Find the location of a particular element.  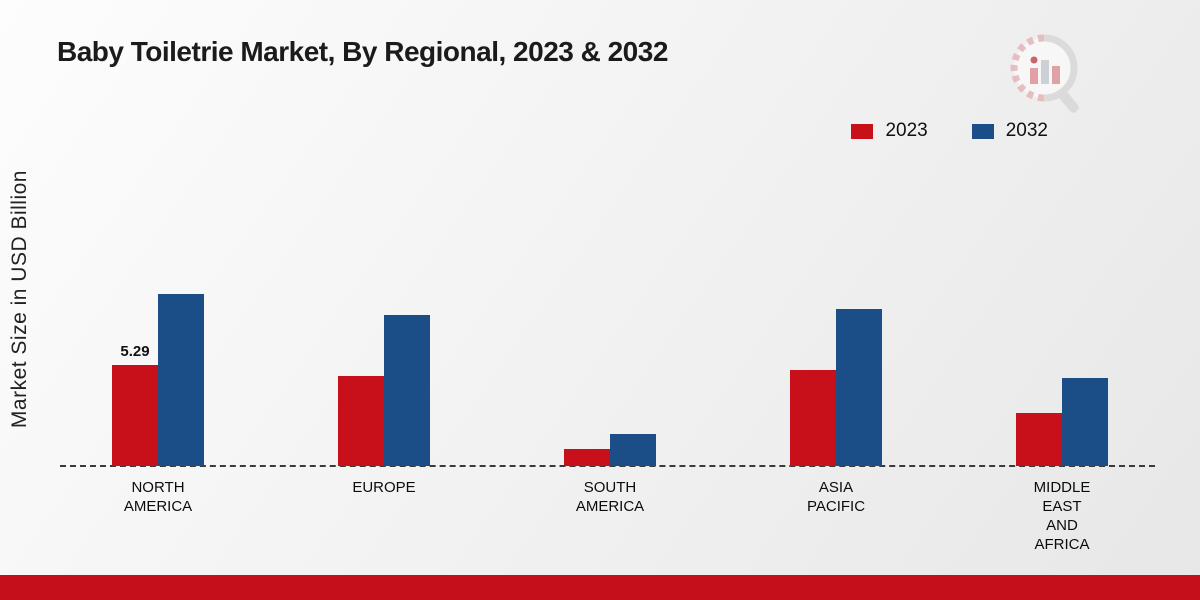

bar-group-north-america: 5.29 NORTH AMERICA is located at coordinates (158, 404).